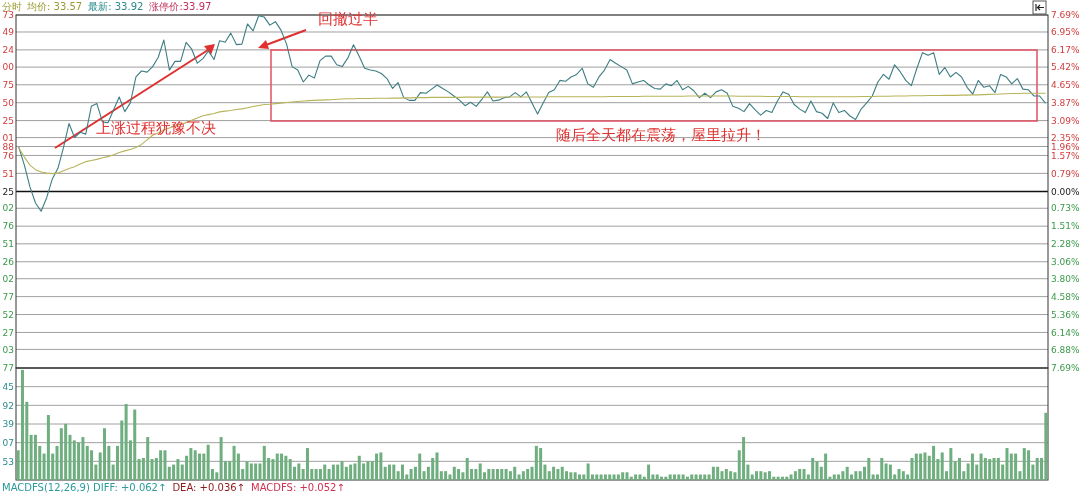  Describe the element at coordinates (8, 226) in the screenshot. I see `text: 76` at that location.